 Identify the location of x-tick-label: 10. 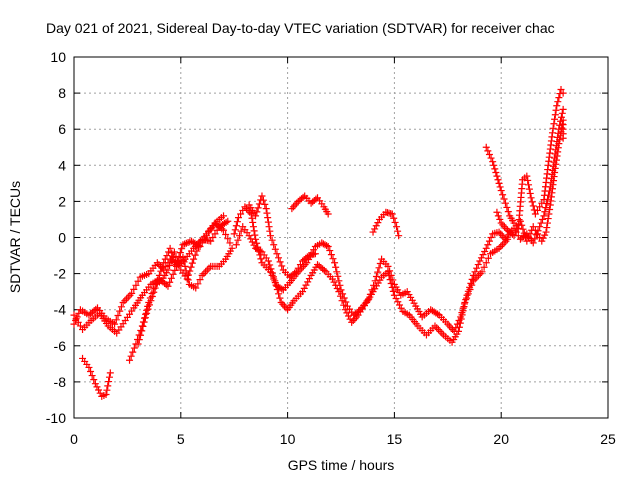
(288, 439).